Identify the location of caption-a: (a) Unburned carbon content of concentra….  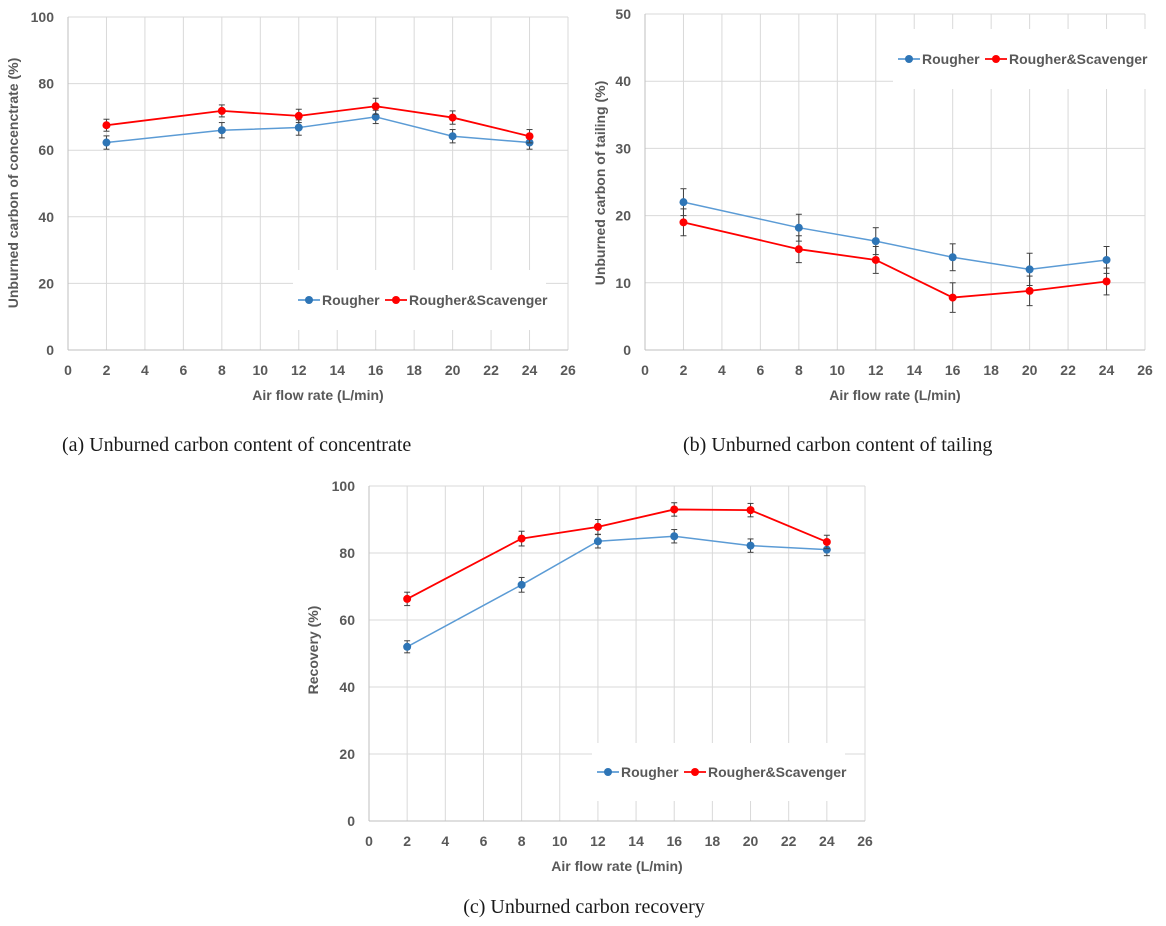
(236, 445).